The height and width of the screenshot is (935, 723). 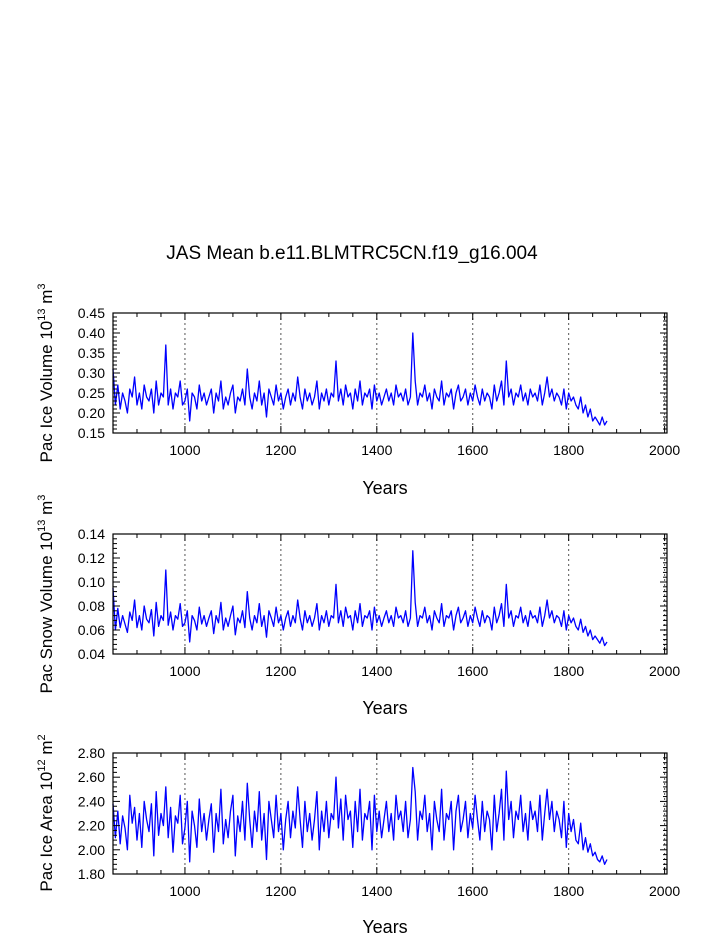 I want to click on ylabel-ice-volume: Pac Ice Volume 1013 m3, so click(x=46, y=372).